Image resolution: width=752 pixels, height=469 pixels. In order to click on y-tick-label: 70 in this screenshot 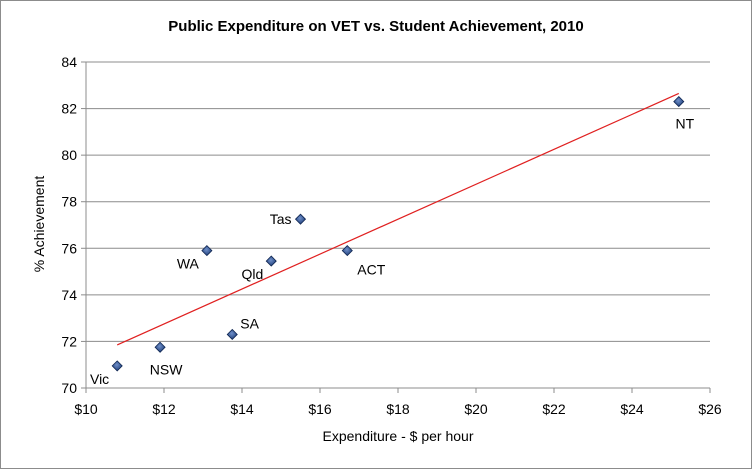, I will do `click(69, 388)`.